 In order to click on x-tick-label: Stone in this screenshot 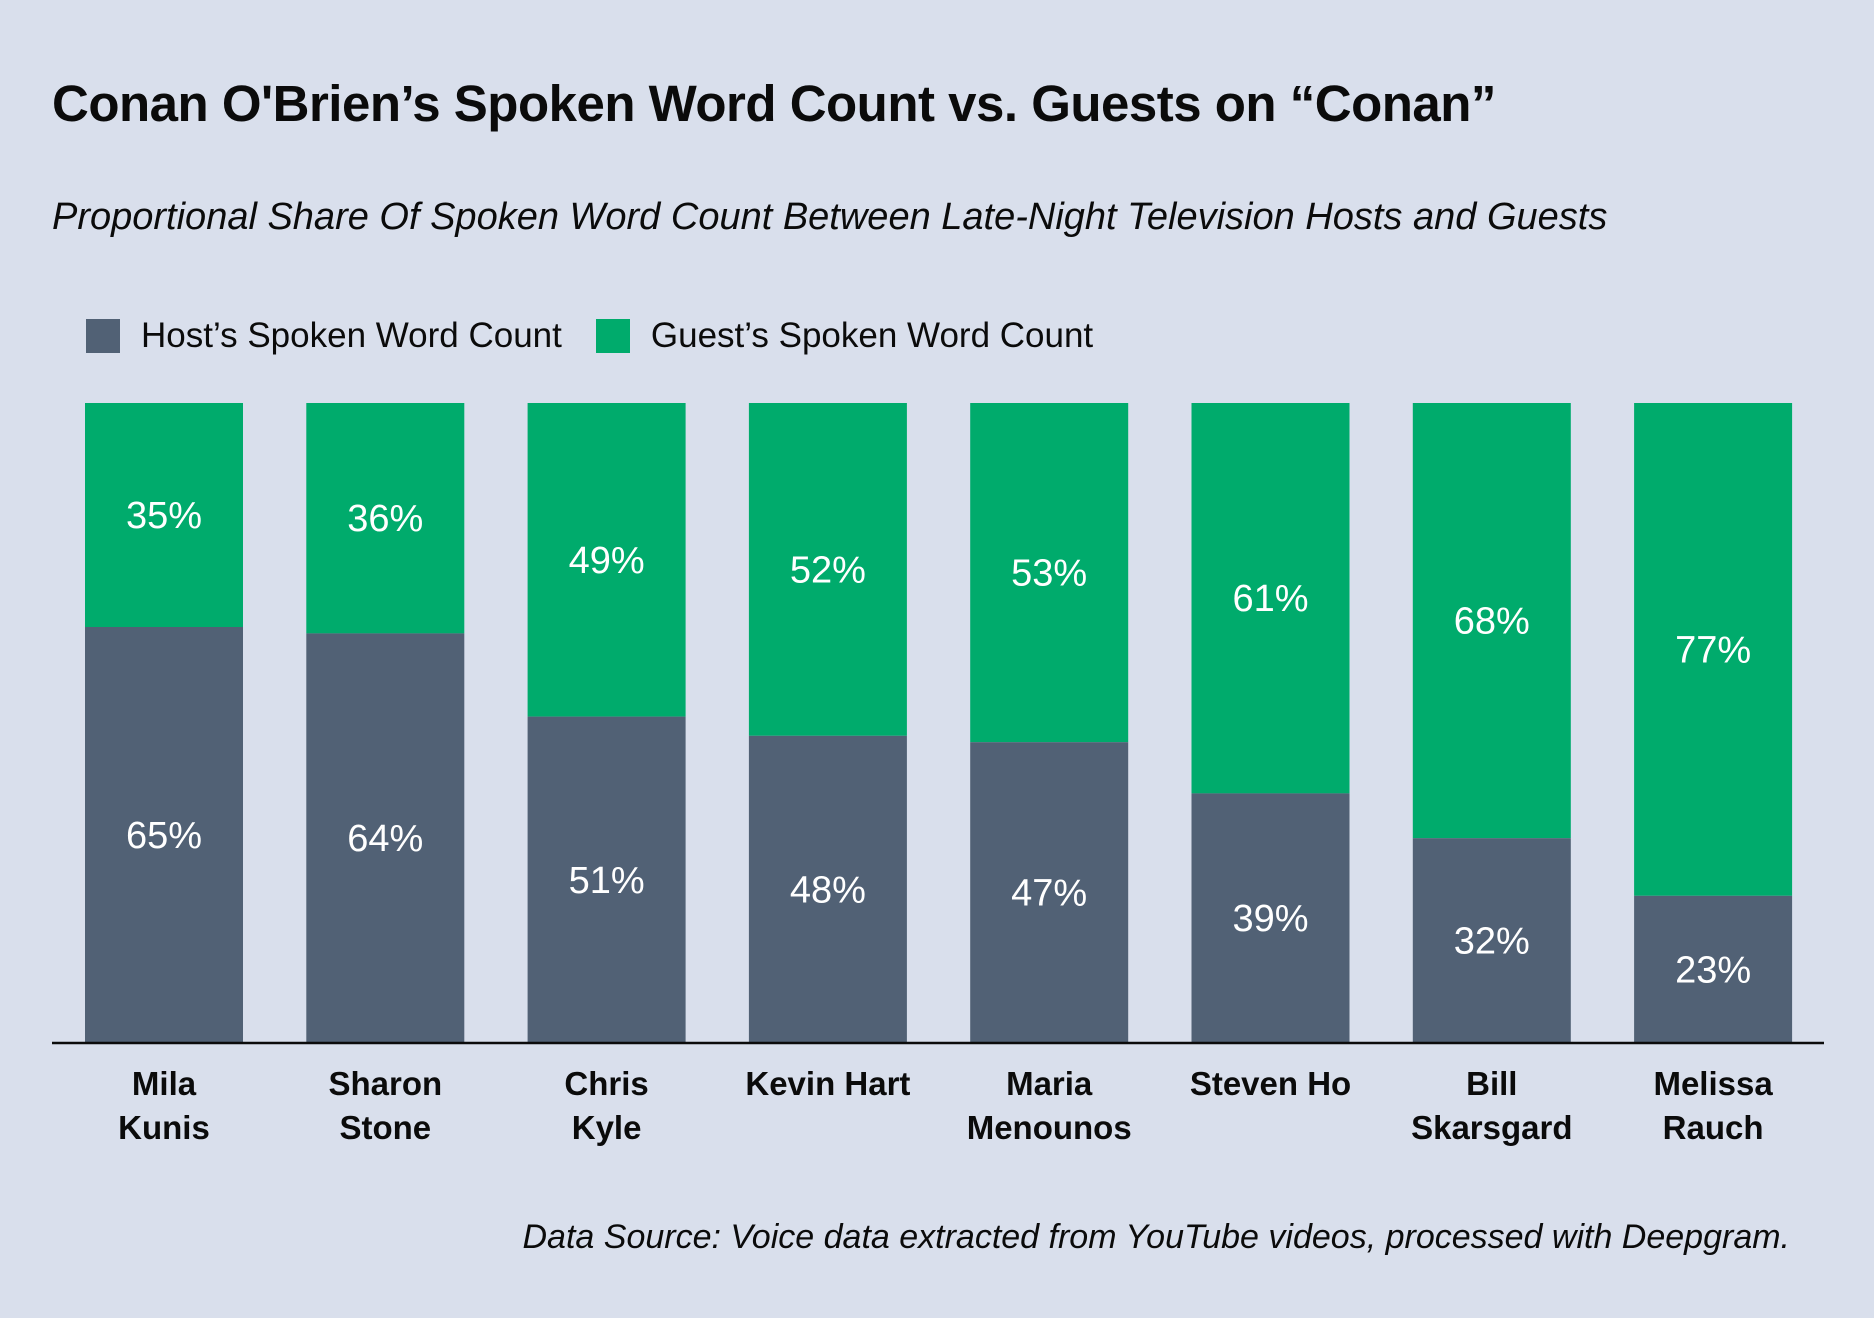, I will do `click(385, 1127)`.